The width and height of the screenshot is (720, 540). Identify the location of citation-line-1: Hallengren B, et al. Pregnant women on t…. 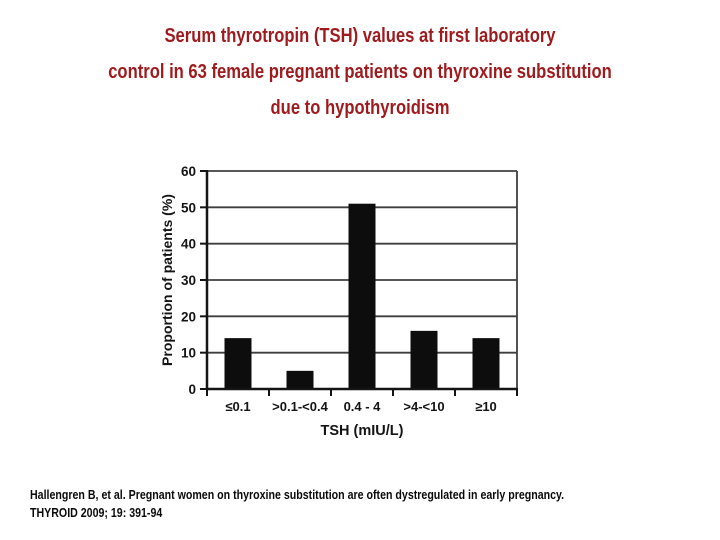
(297, 495).